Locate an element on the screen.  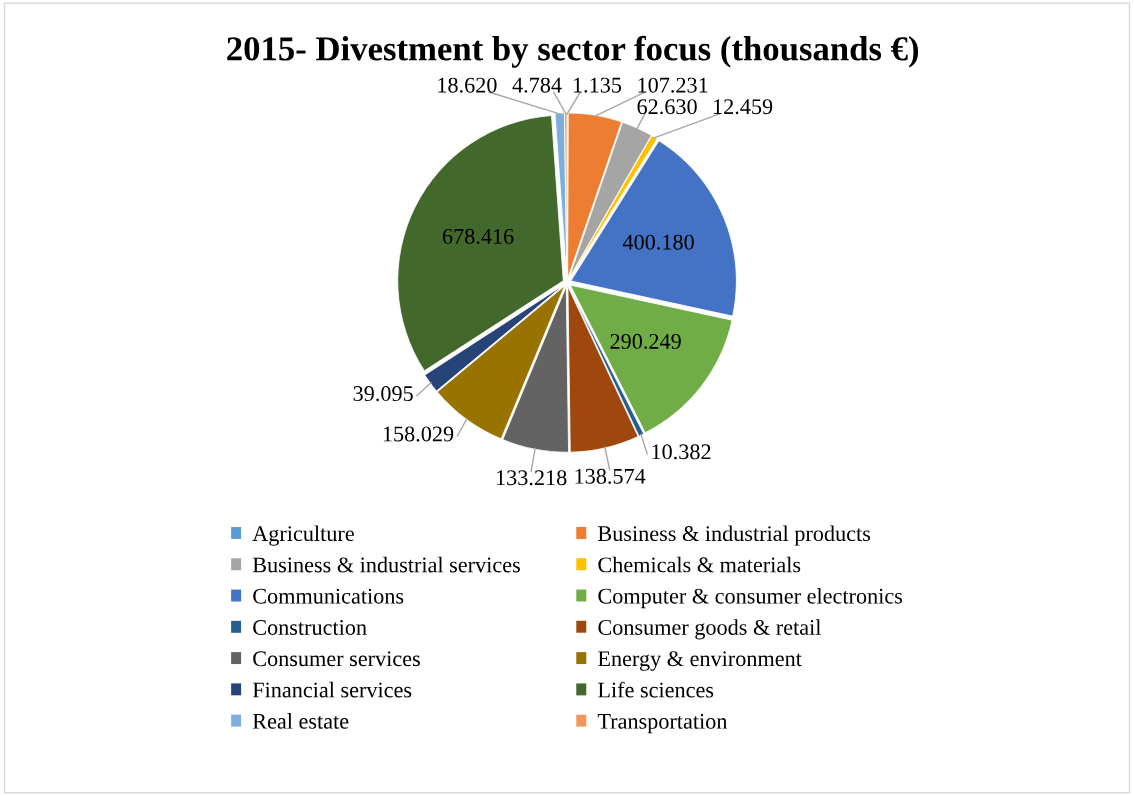
data-label: 400.180 is located at coordinates (658, 242).